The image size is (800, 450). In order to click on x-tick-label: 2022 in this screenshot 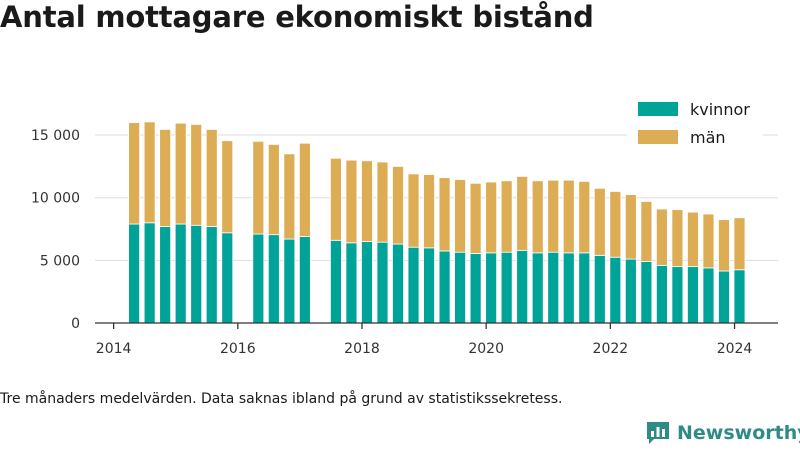, I will do `click(611, 349)`.